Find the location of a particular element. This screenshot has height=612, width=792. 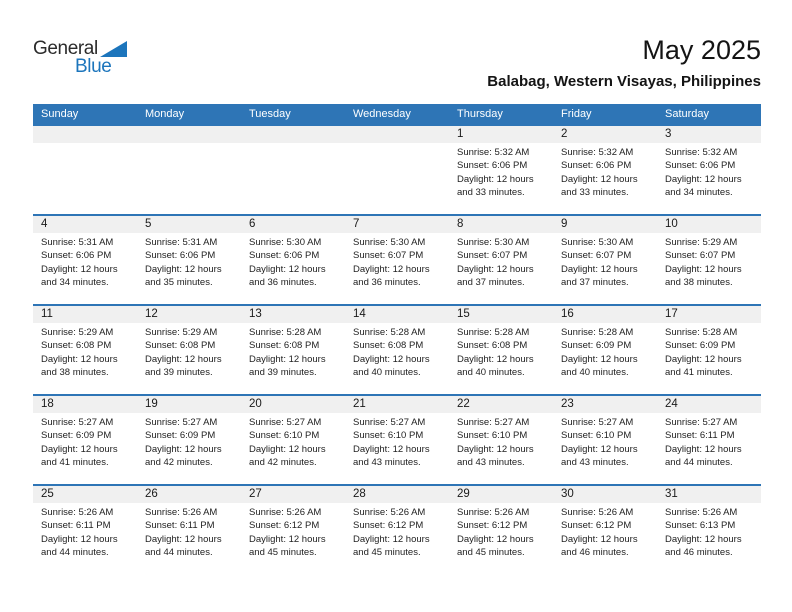

detail-line: Sunrise: 5:27 AM is located at coordinates (493, 422).